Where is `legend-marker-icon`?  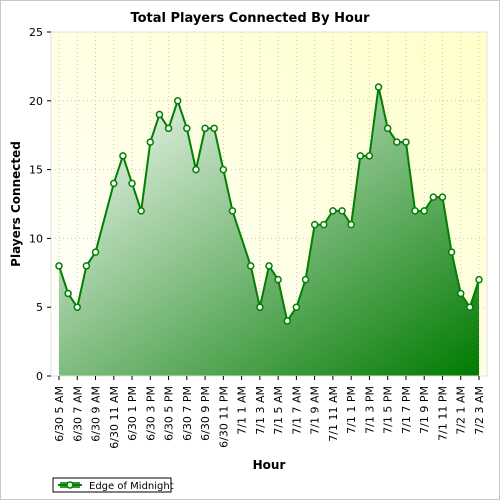
legend-marker-icon is located at coordinates (70, 485).